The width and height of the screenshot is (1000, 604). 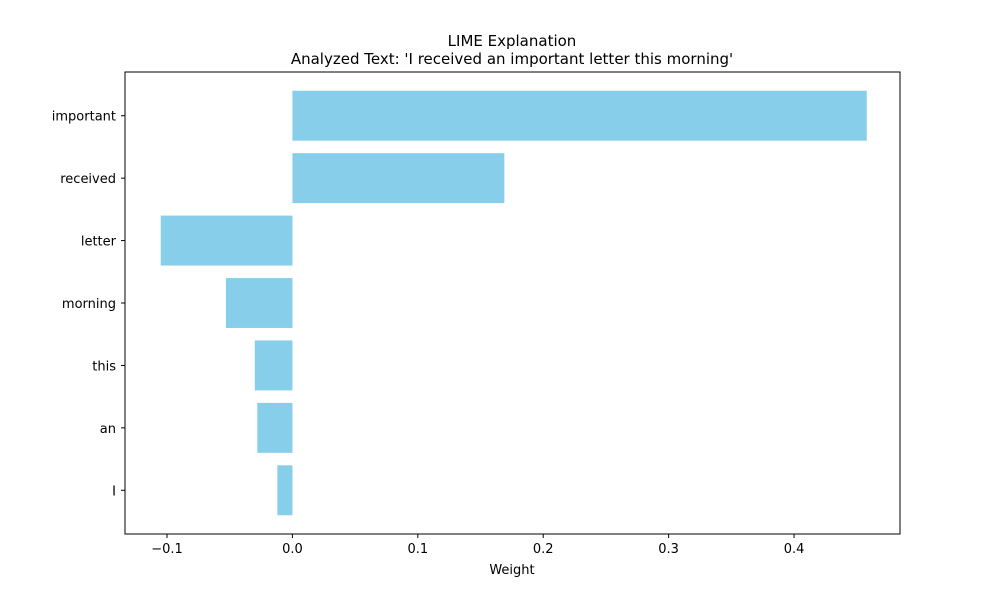 What do you see at coordinates (512, 41) in the screenshot?
I see `chart-title: LIME Explanation` at bounding box center [512, 41].